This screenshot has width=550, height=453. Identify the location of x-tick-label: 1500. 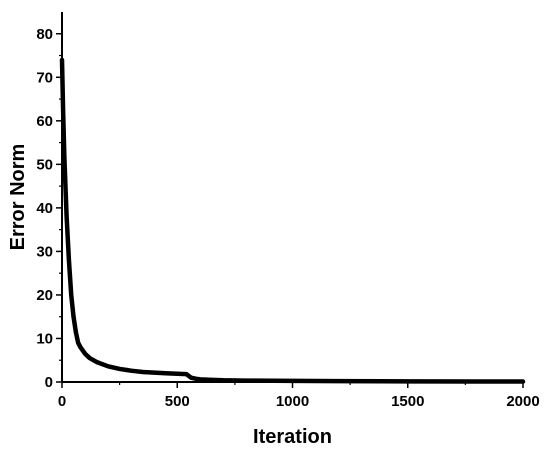
(407, 401).